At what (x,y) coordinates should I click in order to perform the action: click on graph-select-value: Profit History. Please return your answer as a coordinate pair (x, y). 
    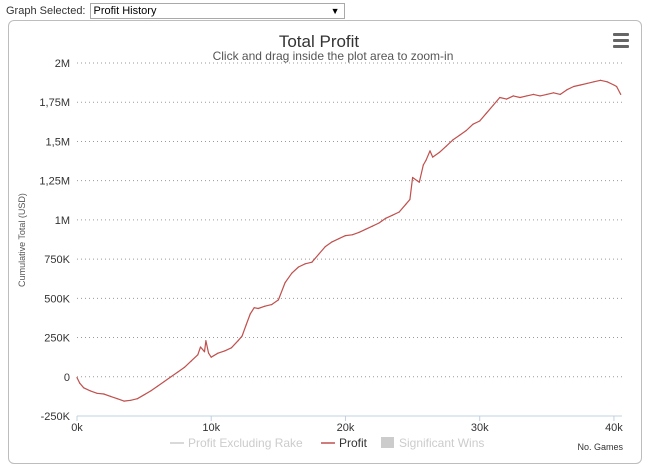
    Looking at the image, I should click on (125, 11).